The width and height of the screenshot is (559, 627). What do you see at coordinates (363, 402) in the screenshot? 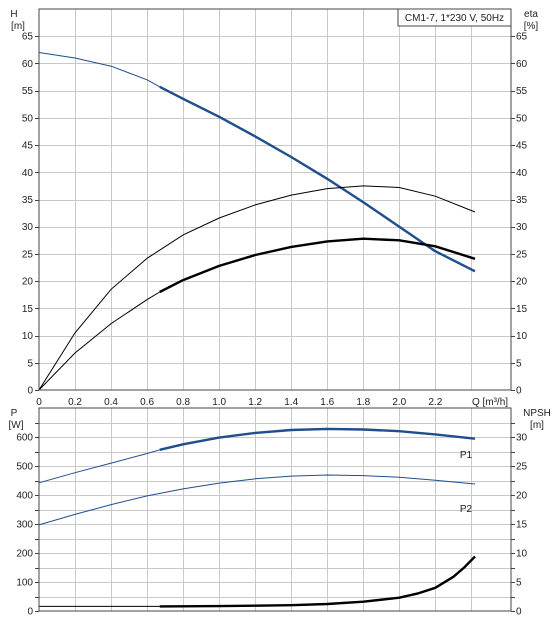
I see `x-tick-label: 1.8` at bounding box center [363, 402].